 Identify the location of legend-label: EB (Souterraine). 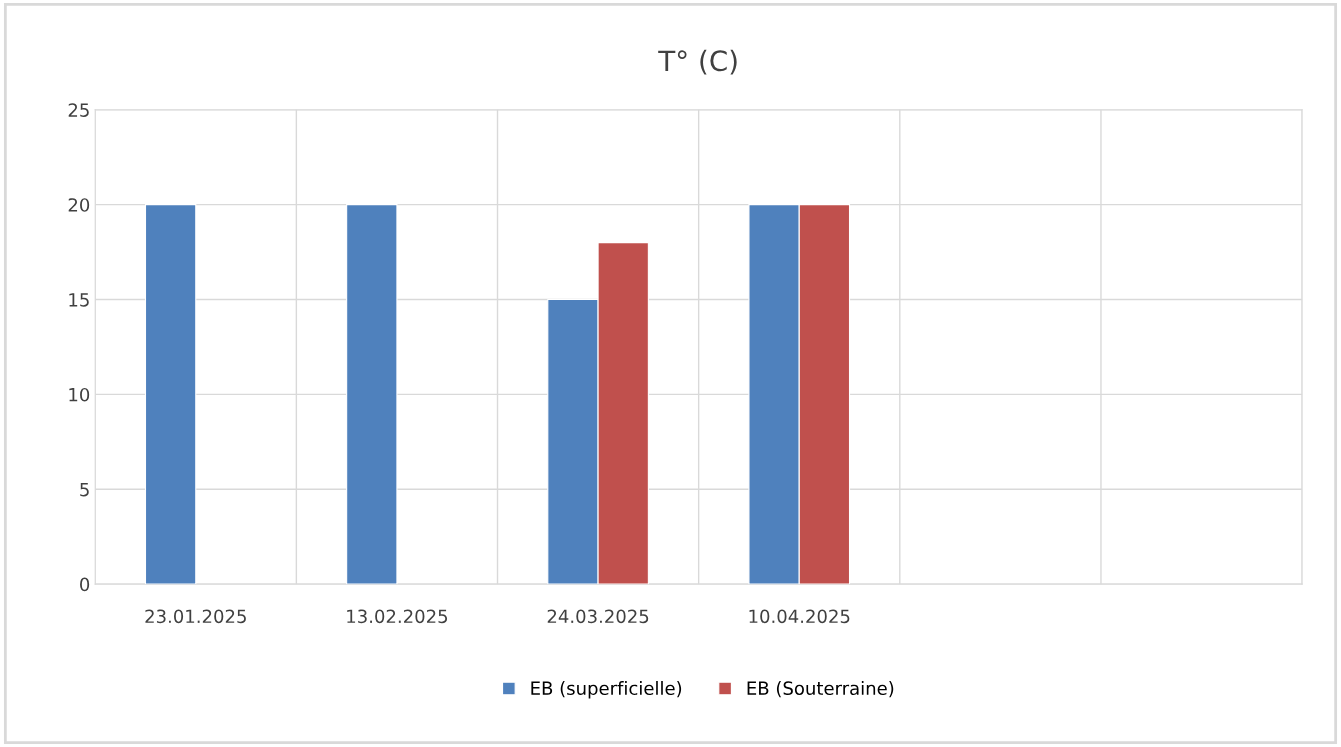
(820, 689).